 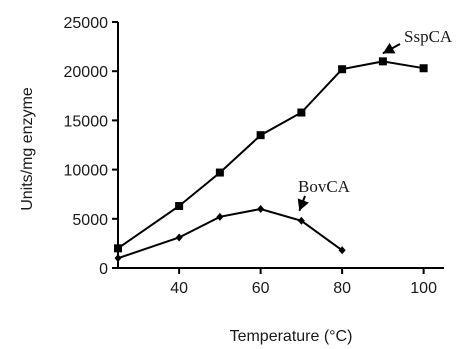 I want to click on y-tick-label: 10000, so click(x=86, y=171).